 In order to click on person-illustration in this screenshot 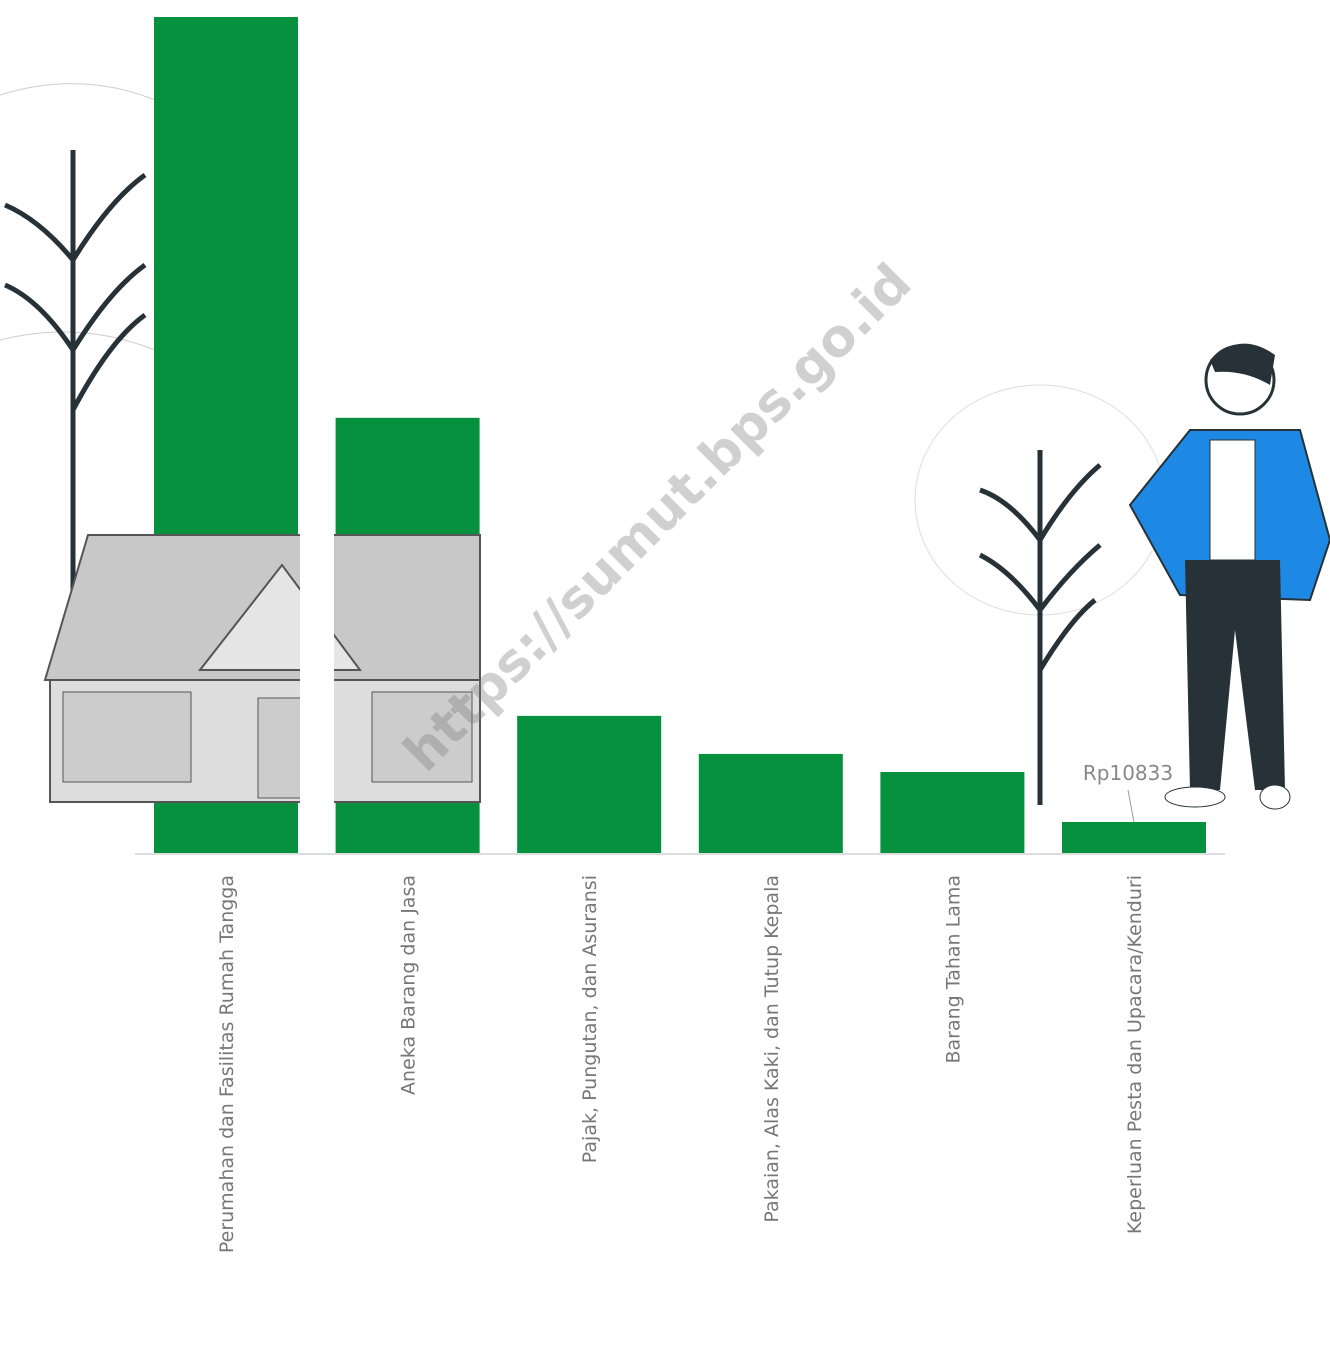, I will do `click(1229, 576)`.